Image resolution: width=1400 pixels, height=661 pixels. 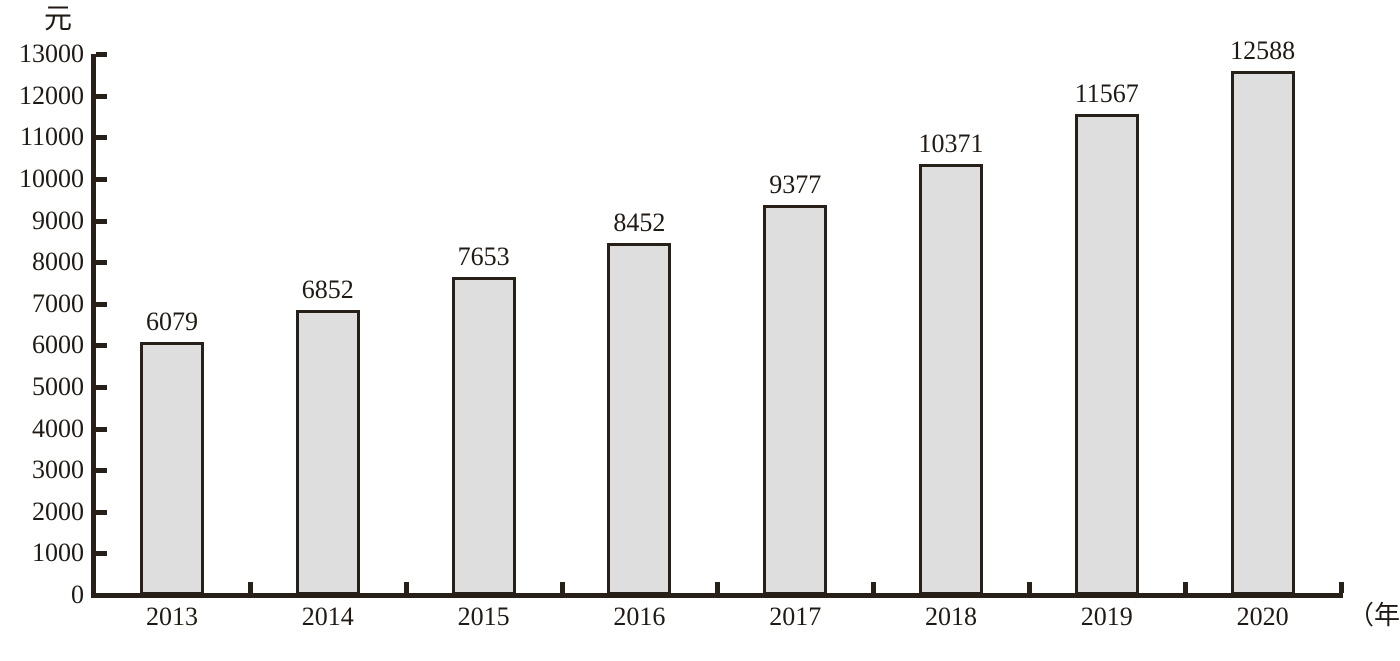 What do you see at coordinates (172, 616) in the screenshot?
I see `x-tick-label: 2013` at bounding box center [172, 616].